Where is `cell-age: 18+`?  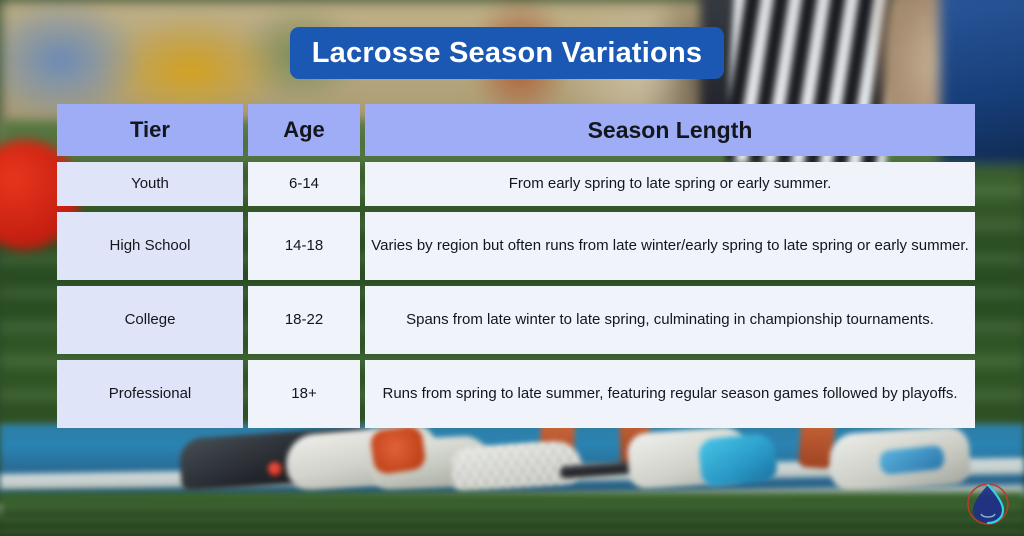
cell-age: 18+ is located at coordinates (304, 394).